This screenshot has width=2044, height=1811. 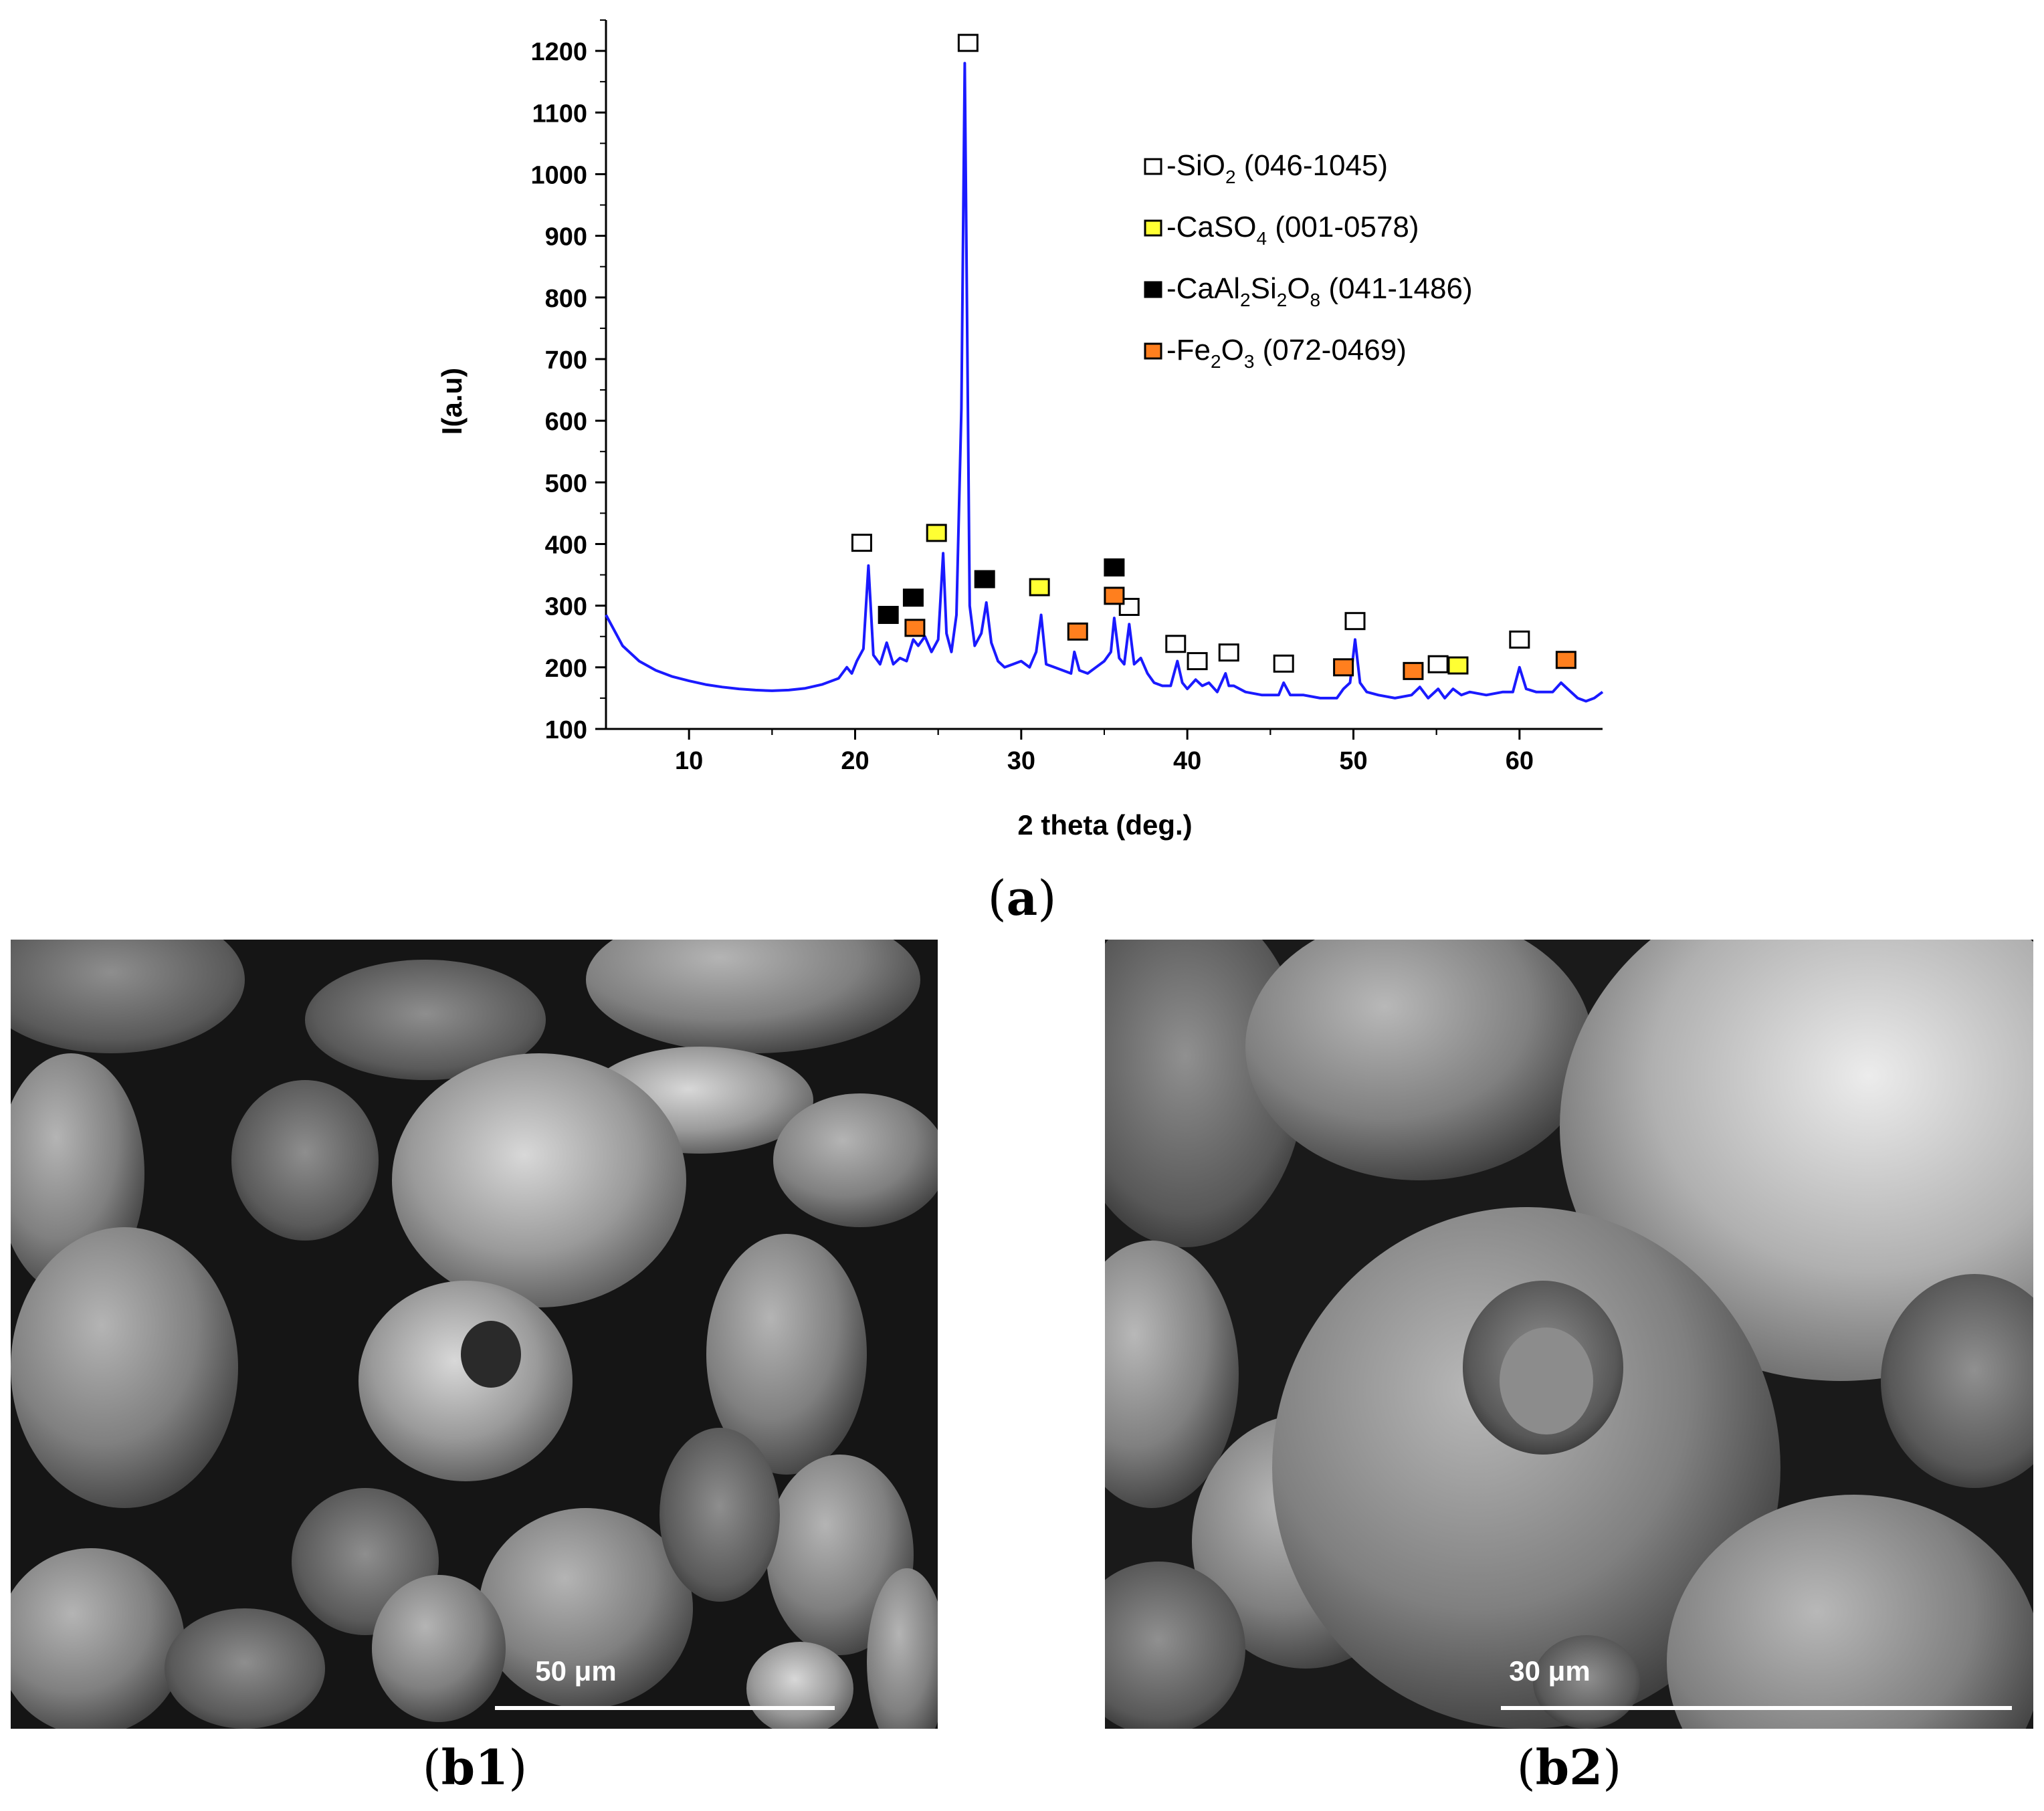 I want to click on caption-b1: (b1), so click(x=475, y=1767).